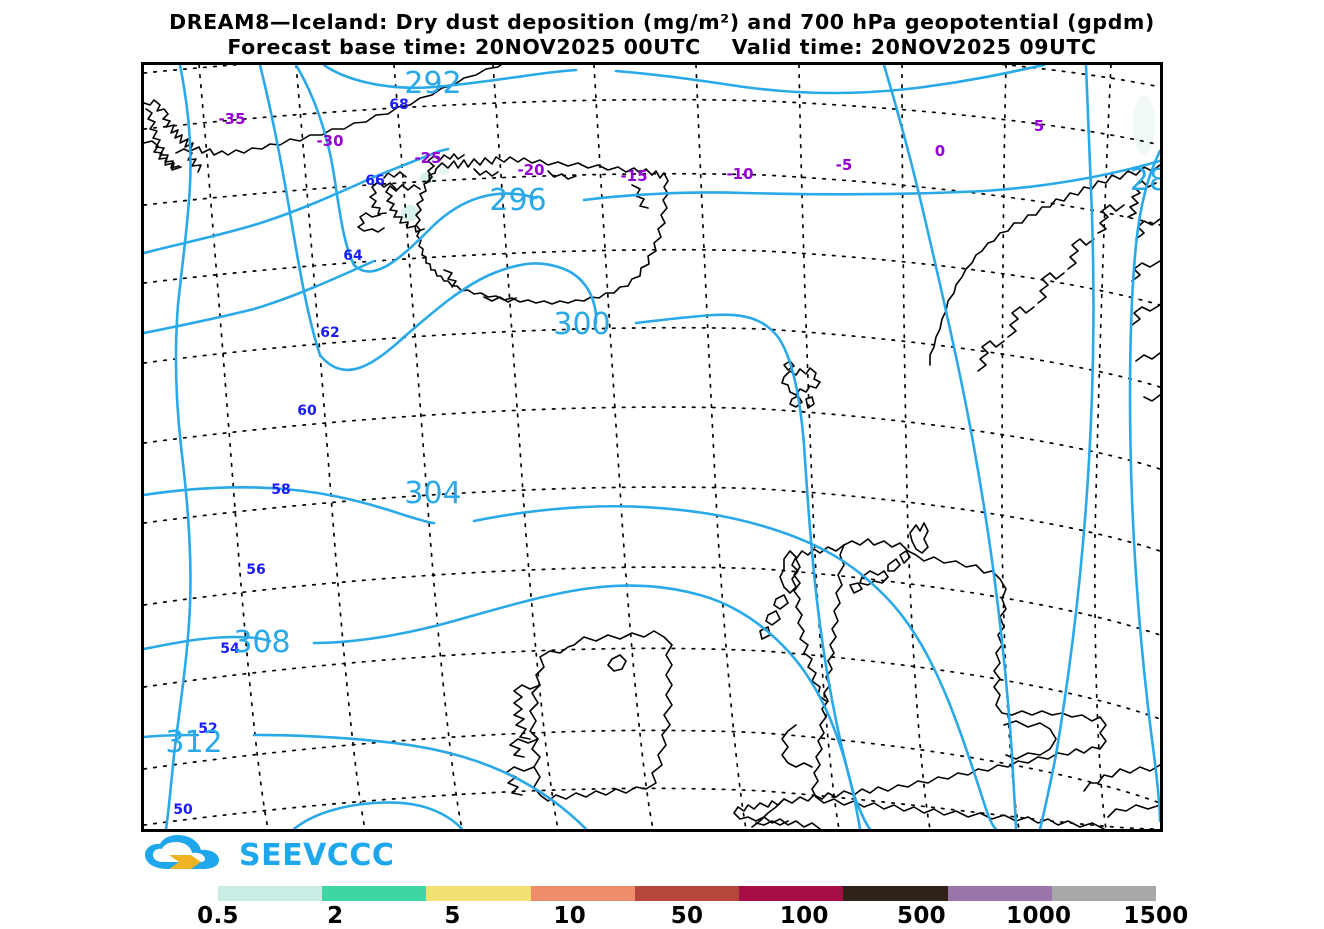  I want to click on colorbar-tick-label: 500, so click(921, 916).